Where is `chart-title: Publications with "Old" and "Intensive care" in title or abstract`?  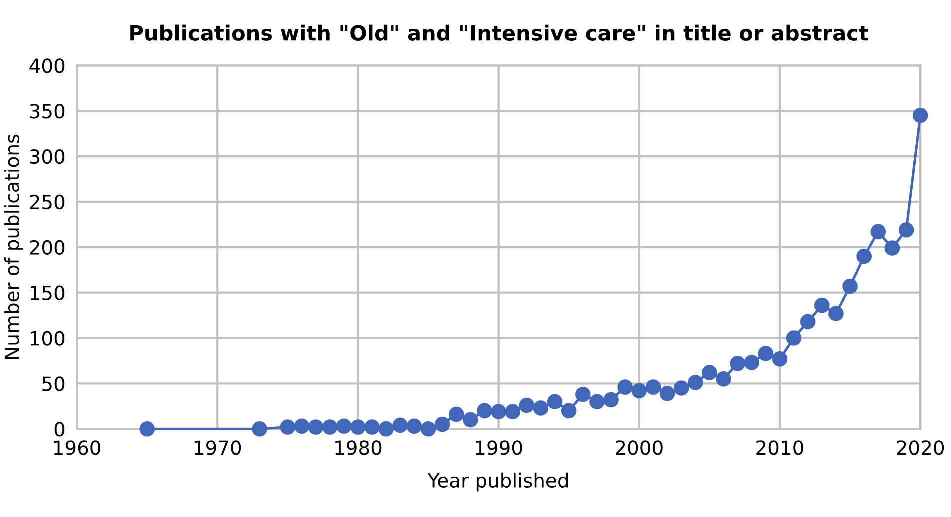 chart-title: Publications with "Old" and "Intensive care" in title or abstract is located at coordinates (499, 32).